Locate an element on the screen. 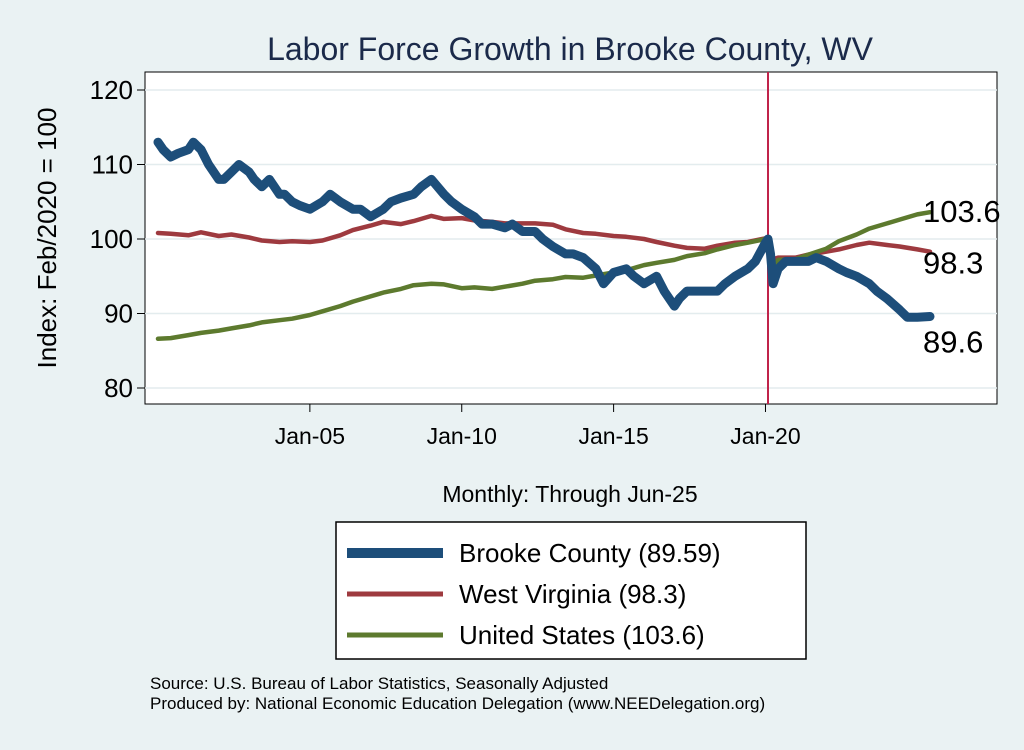 This screenshot has width=1024, height=750. chart-title: Labor Force Growth in Brooke County, WV is located at coordinates (570, 49).